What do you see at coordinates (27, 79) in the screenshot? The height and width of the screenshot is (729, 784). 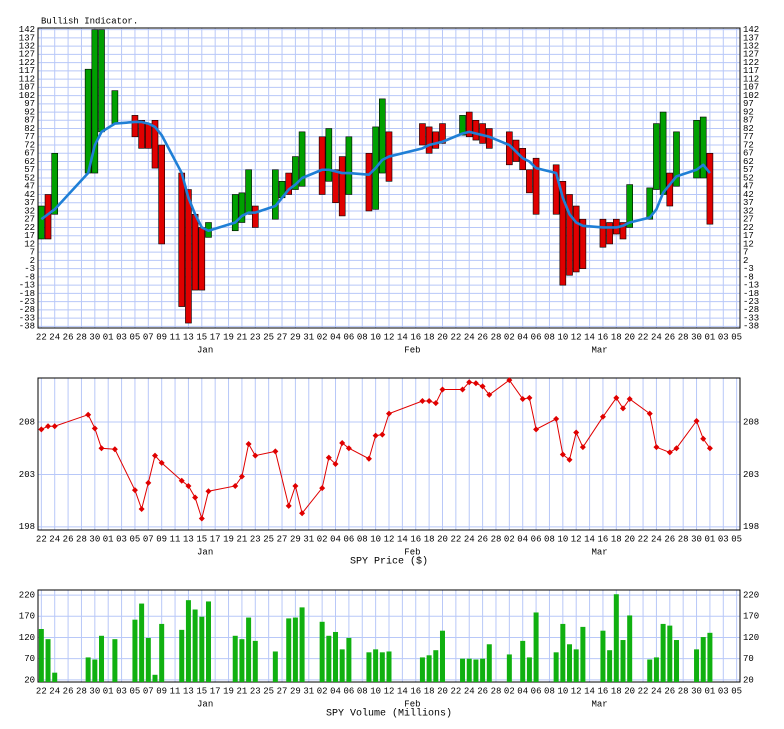 I see `y-tick-label: 112` at bounding box center [27, 79].